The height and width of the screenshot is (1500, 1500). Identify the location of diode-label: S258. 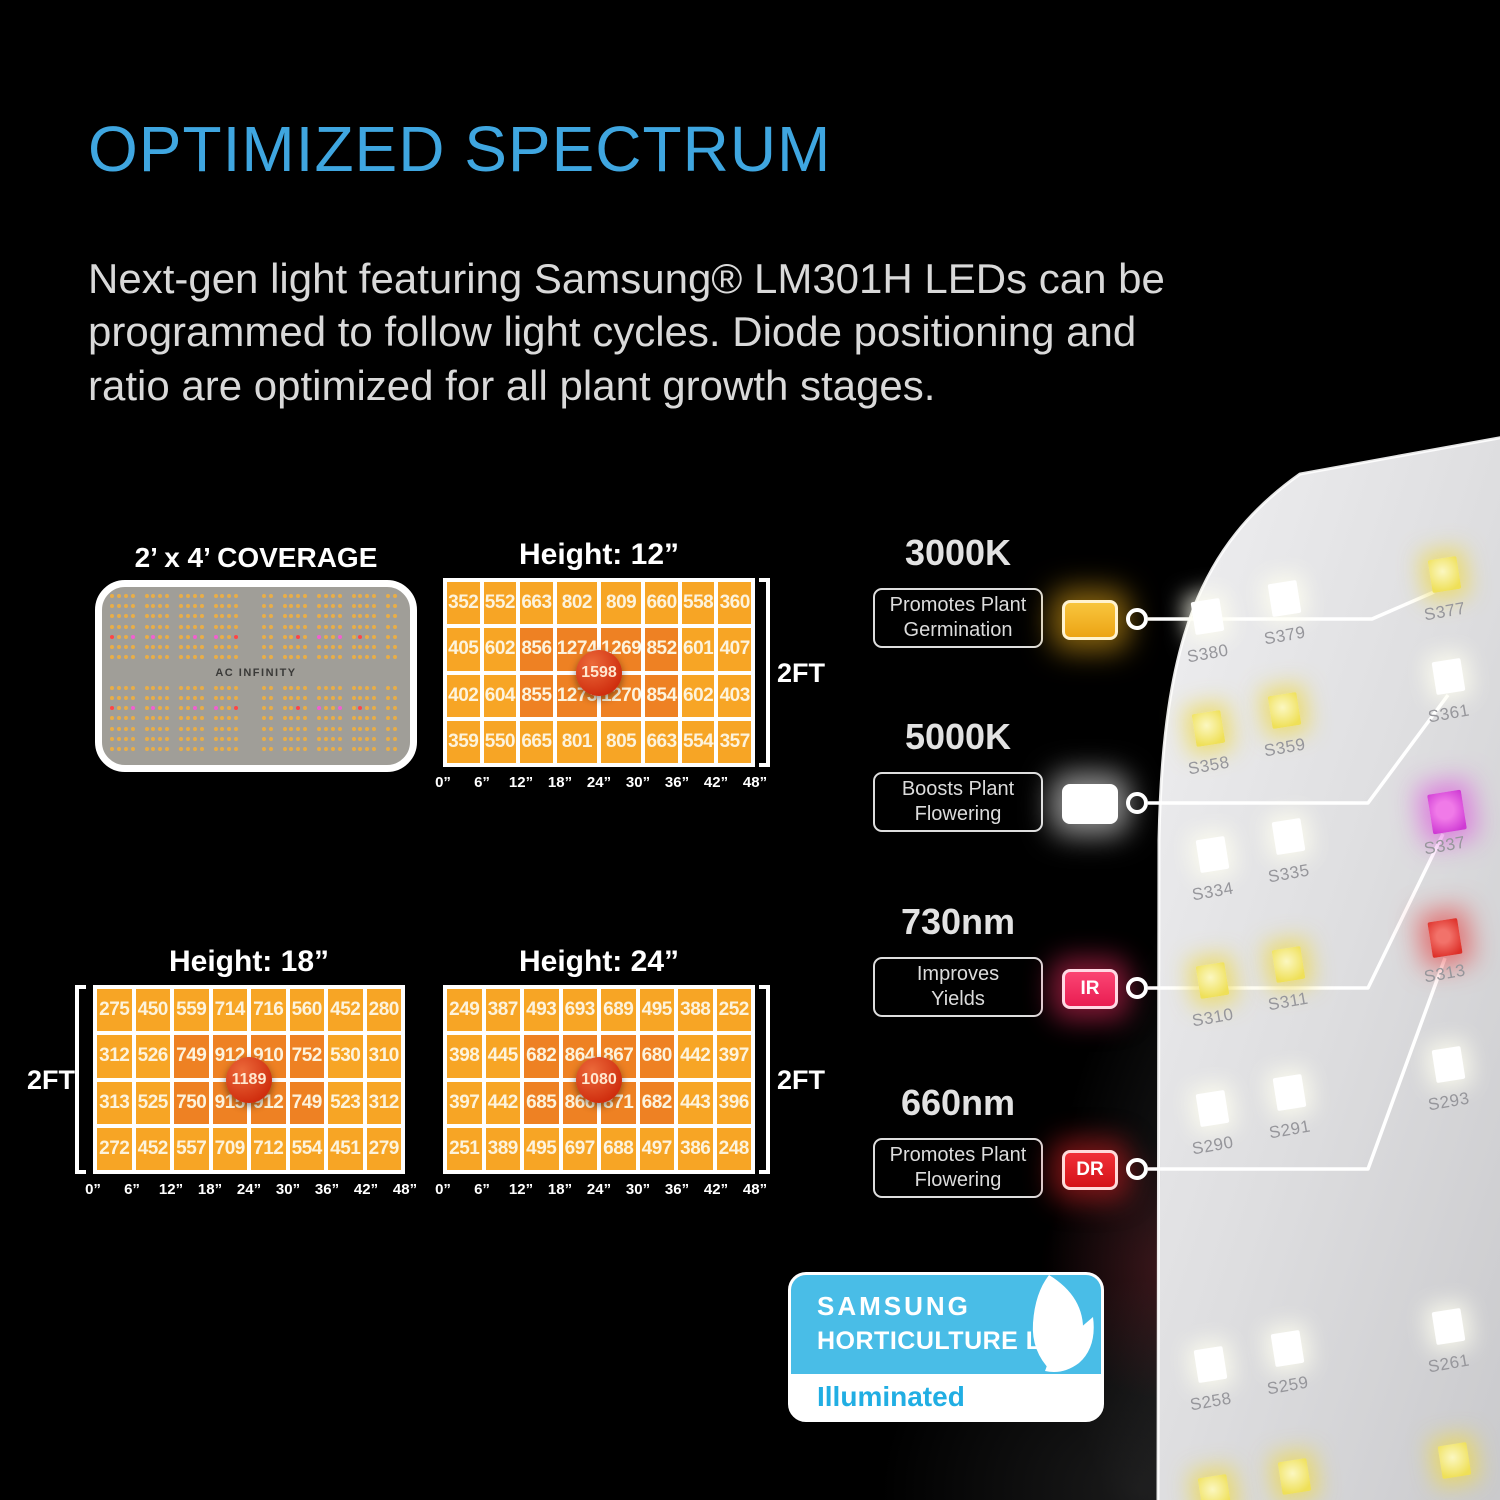
(1210, 1401).